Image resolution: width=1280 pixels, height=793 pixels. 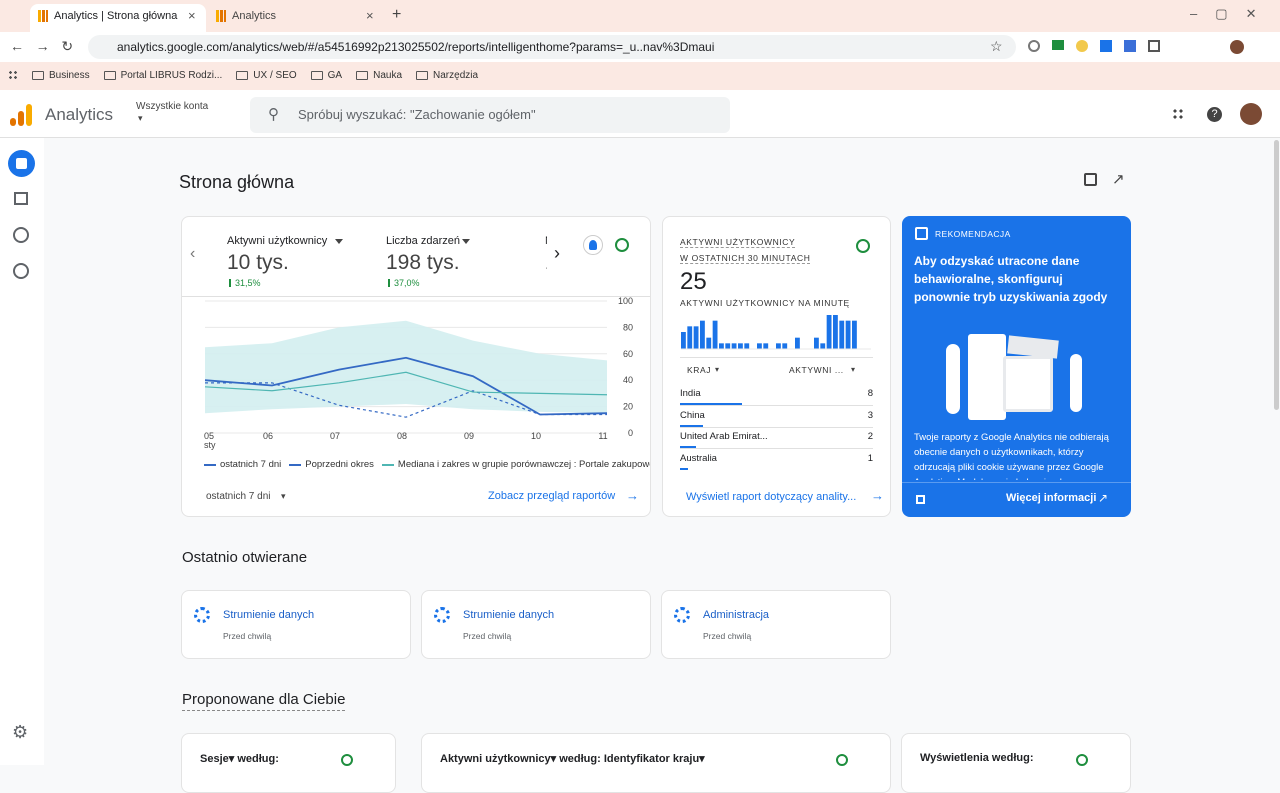 What do you see at coordinates (251, 464) in the screenshot?
I see `legend-label: ostatnich 7 dni` at bounding box center [251, 464].